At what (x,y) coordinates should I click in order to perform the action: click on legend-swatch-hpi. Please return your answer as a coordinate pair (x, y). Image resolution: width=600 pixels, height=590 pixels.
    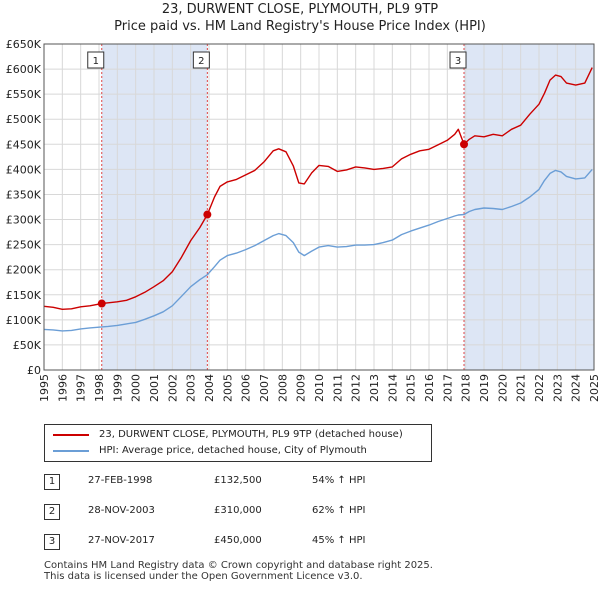
    Looking at the image, I should click on (71, 451).